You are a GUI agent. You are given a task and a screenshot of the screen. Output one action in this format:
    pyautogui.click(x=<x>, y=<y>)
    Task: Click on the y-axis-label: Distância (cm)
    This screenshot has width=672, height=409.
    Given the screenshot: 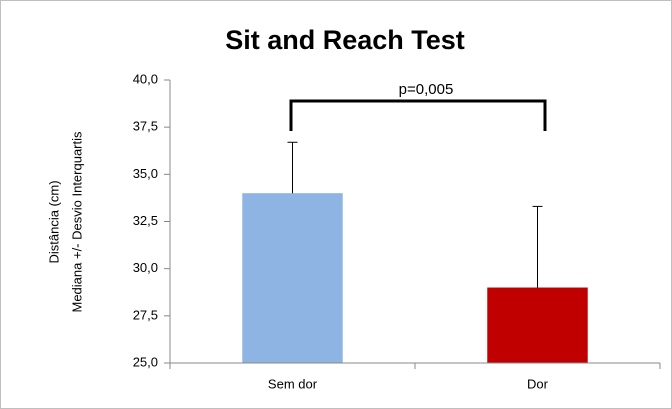 What is the action you would take?
    pyautogui.click(x=53, y=221)
    